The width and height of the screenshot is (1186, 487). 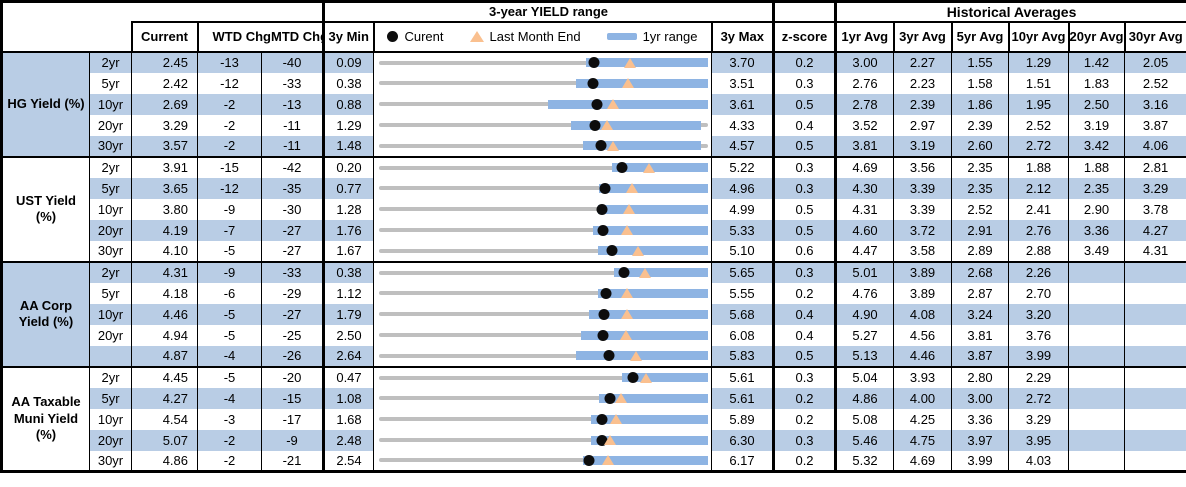 What do you see at coordinates (1155, 61) in the screenshot?
I see `avg-value: 2.05` at bounding box center [1155, 61].